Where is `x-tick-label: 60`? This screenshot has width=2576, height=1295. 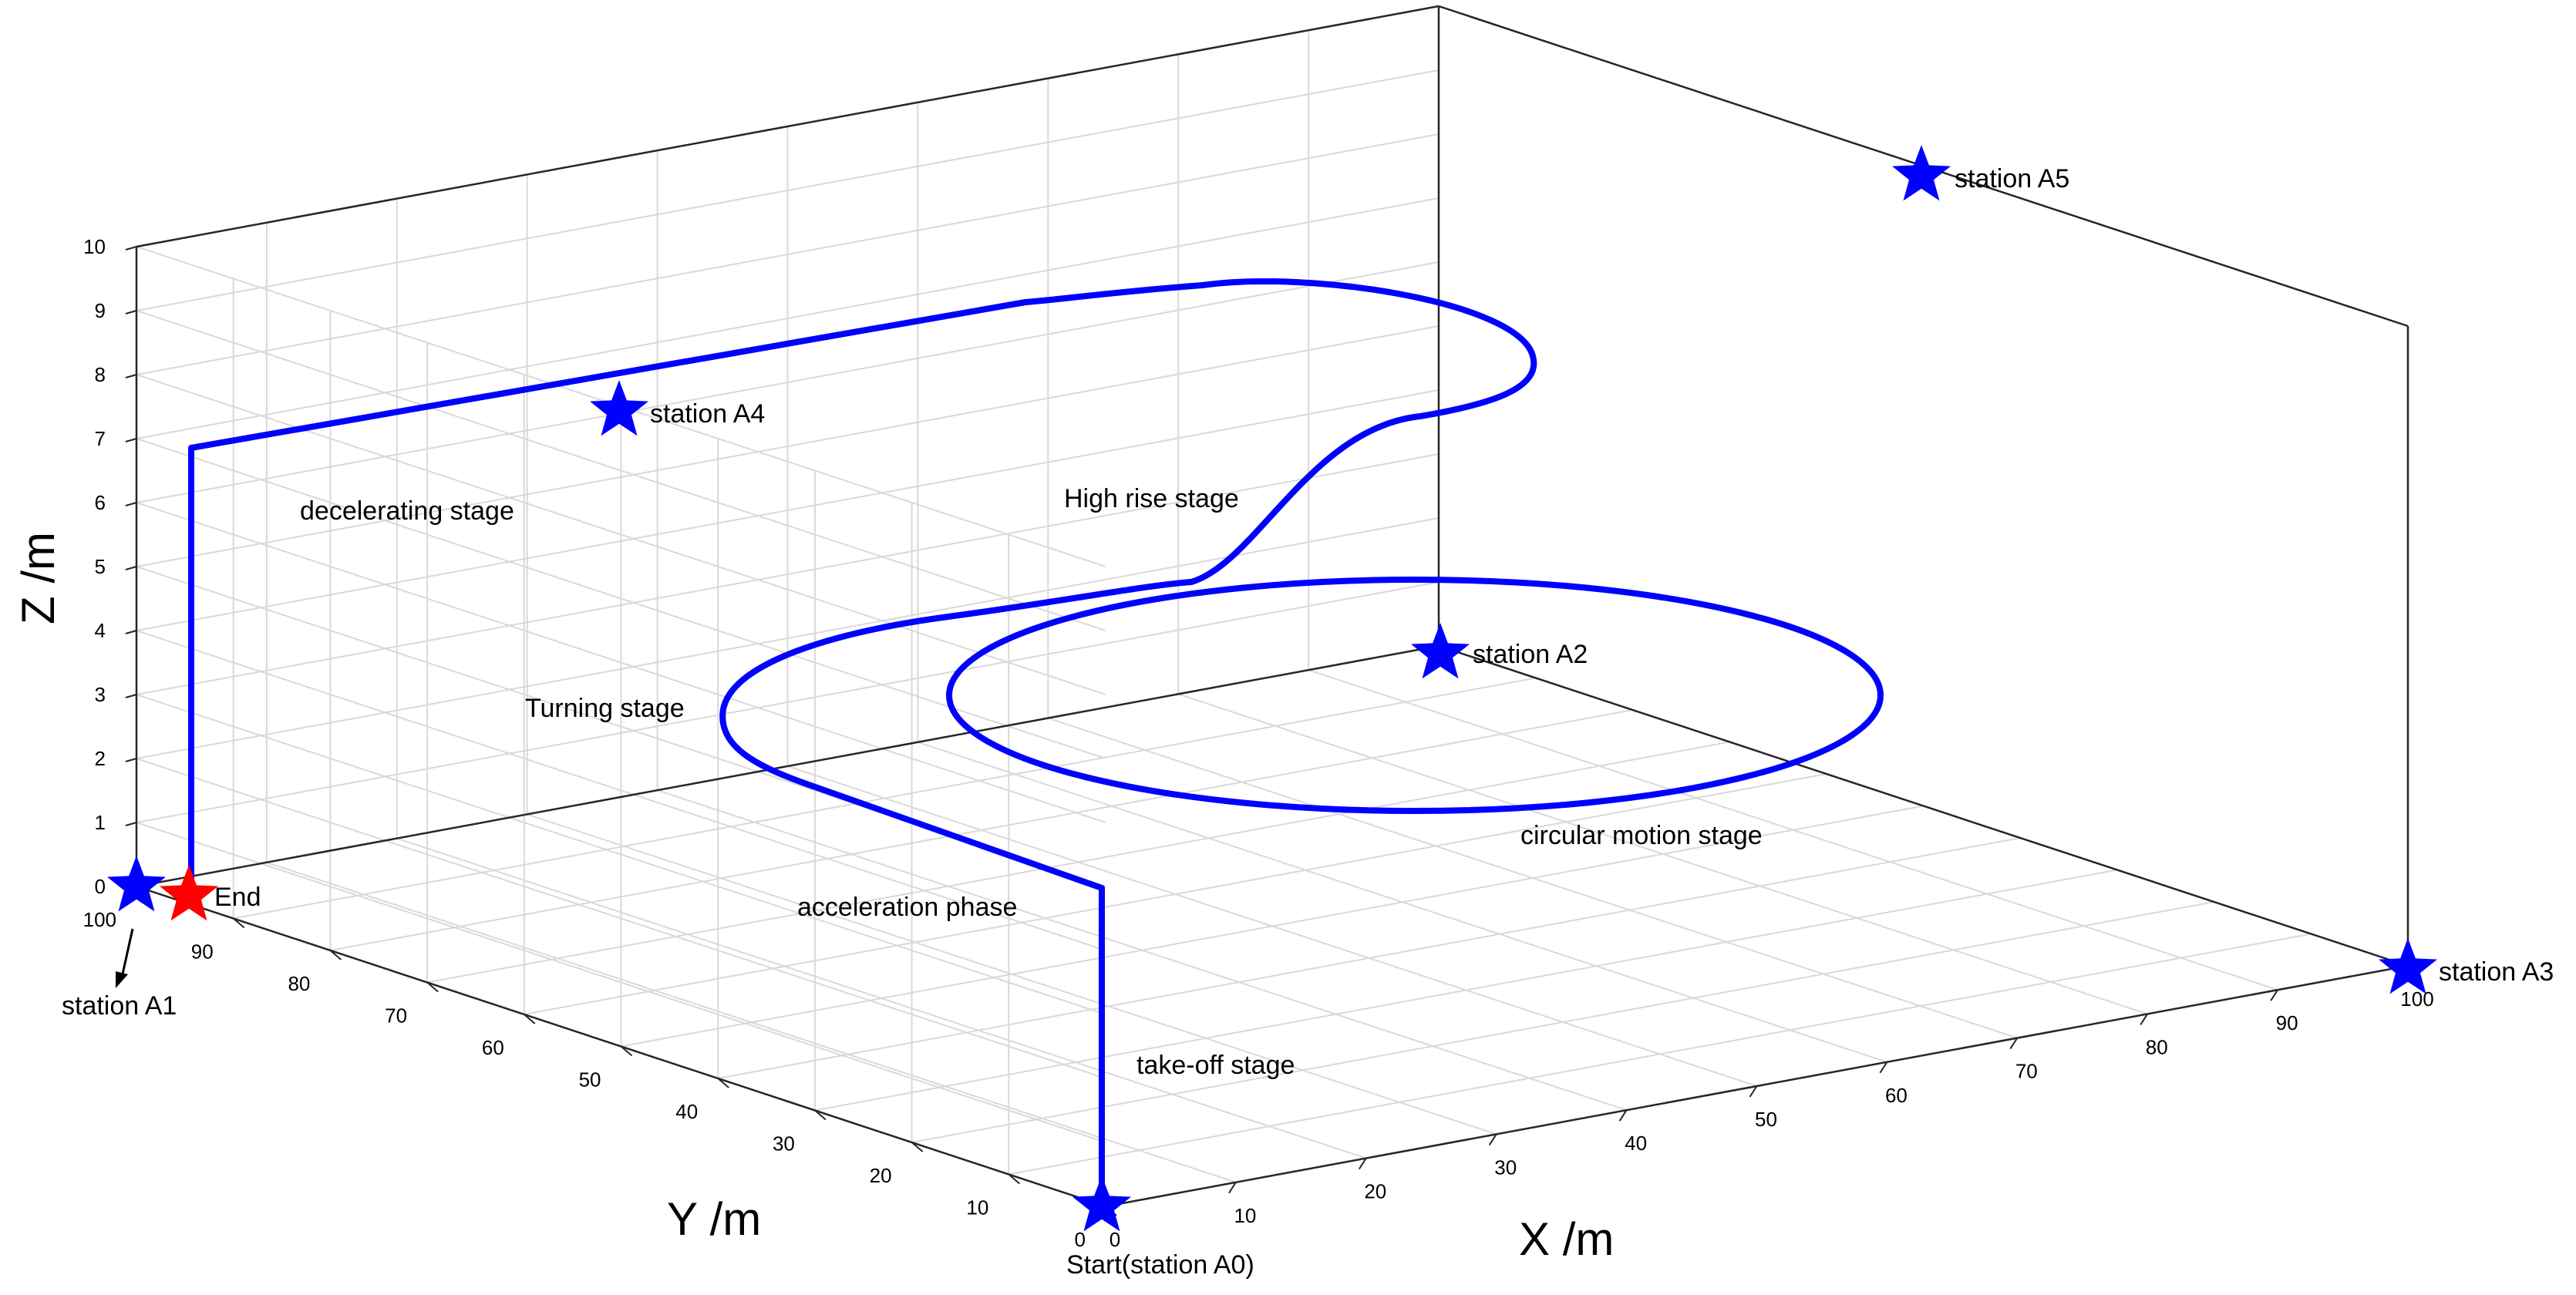
x-tick-label: 60 is located at coordinates (1896, 1095).